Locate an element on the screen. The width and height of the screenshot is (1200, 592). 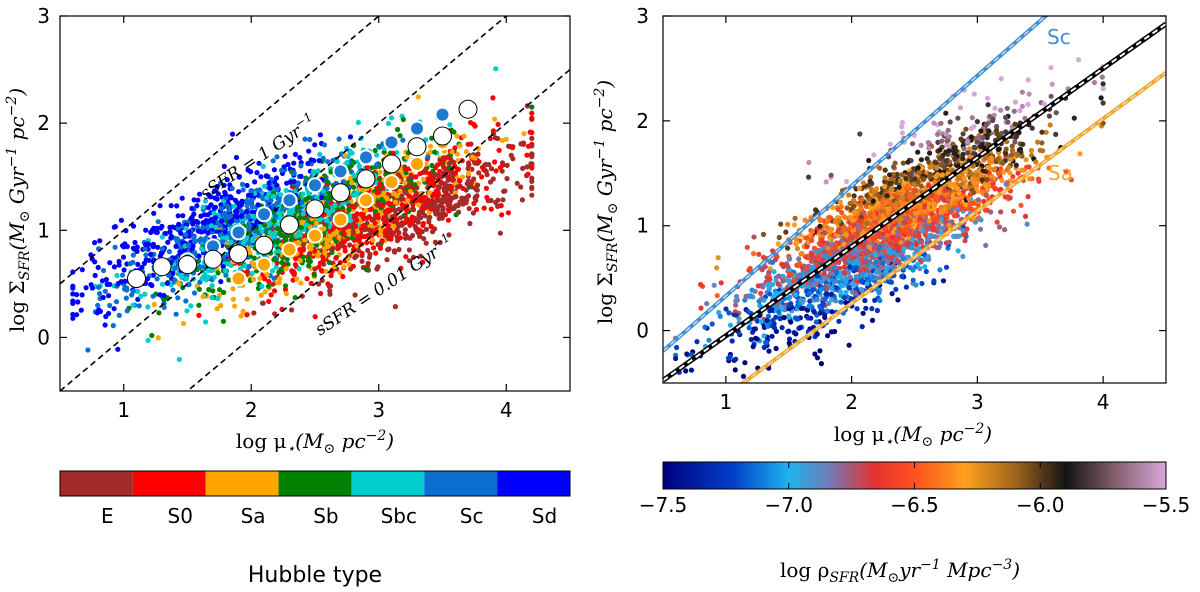
y-tick-label: 3 is located at coordinates (43, 16).